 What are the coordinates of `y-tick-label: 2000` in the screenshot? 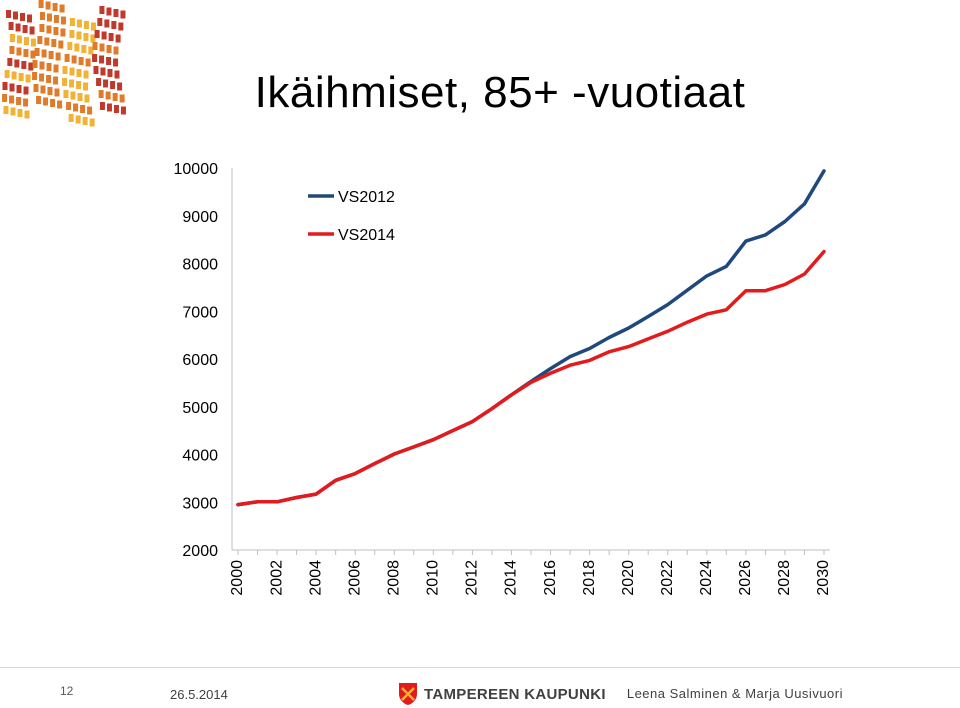 It's located at (200, 551).